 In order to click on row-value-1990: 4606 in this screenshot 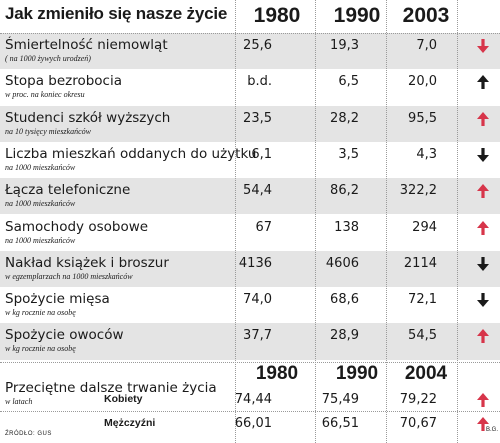, I will do `click(342, 263)`.